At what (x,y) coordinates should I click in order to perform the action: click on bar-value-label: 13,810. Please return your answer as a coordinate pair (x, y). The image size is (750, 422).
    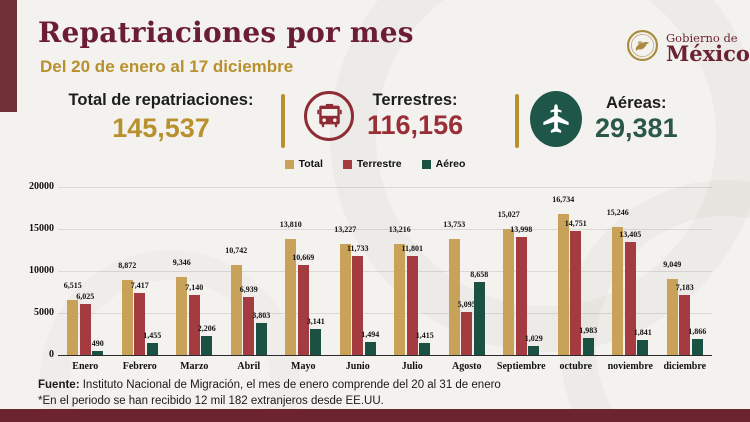
    Looking at the image, I should click on (290, 224).